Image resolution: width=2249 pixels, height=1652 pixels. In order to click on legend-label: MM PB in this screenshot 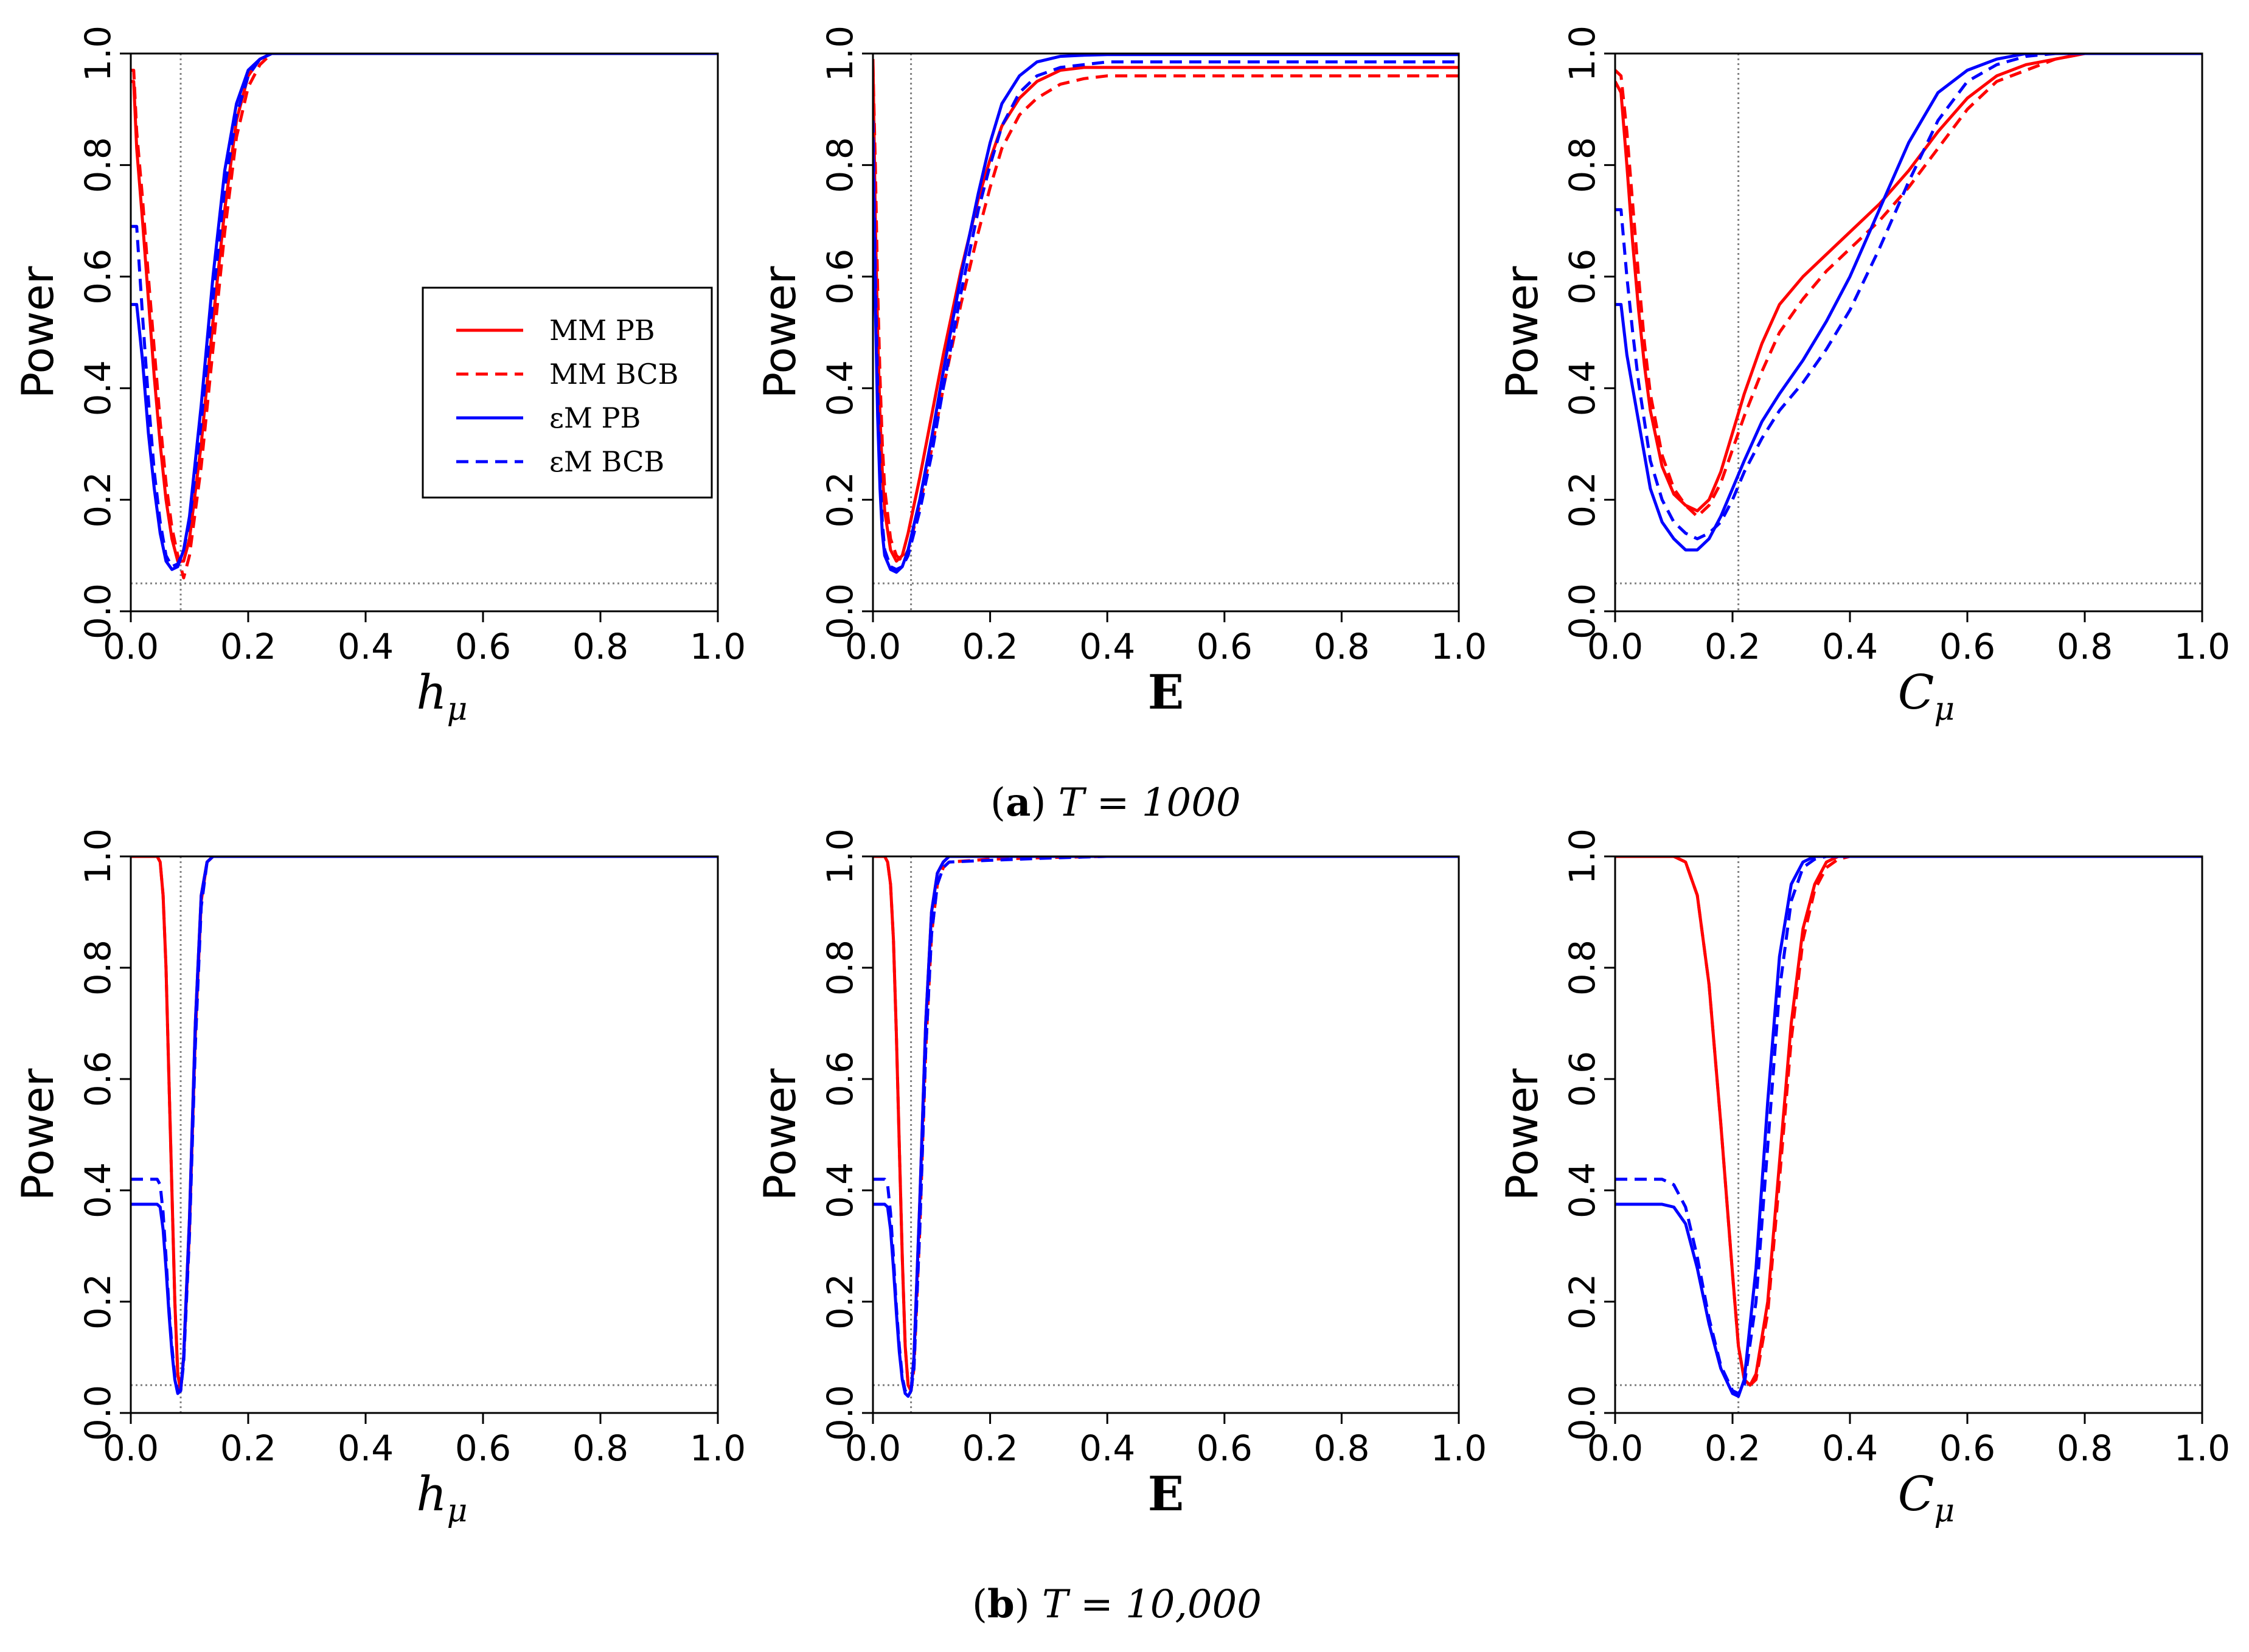, I will do `click(602, 330)`.